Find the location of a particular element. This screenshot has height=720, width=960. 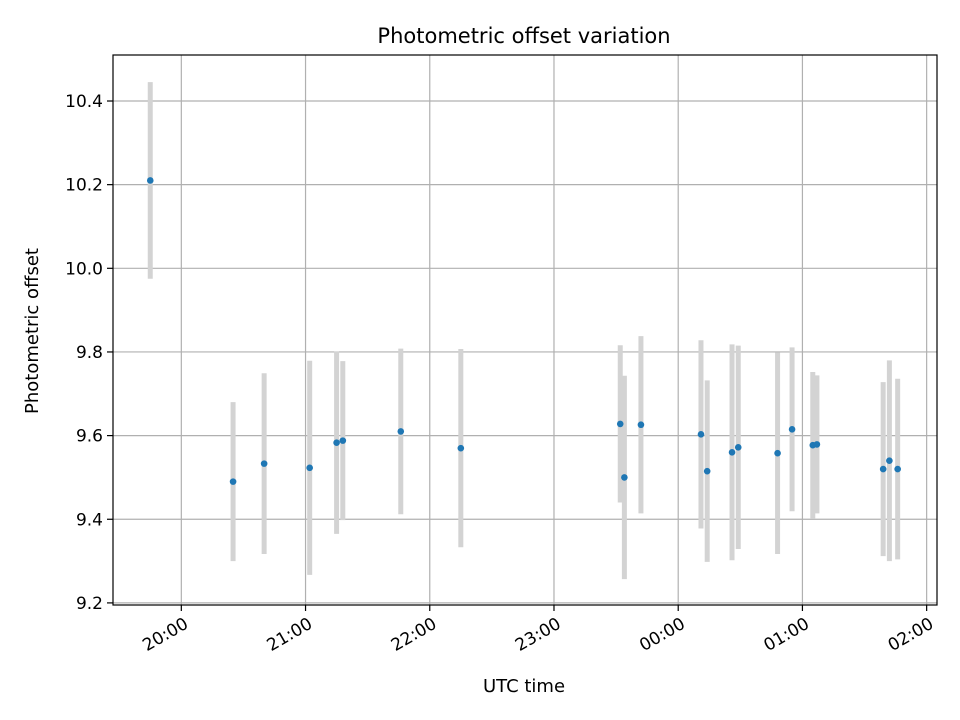

x-tick-label: 00:00 is located at coordinates (662, 635).